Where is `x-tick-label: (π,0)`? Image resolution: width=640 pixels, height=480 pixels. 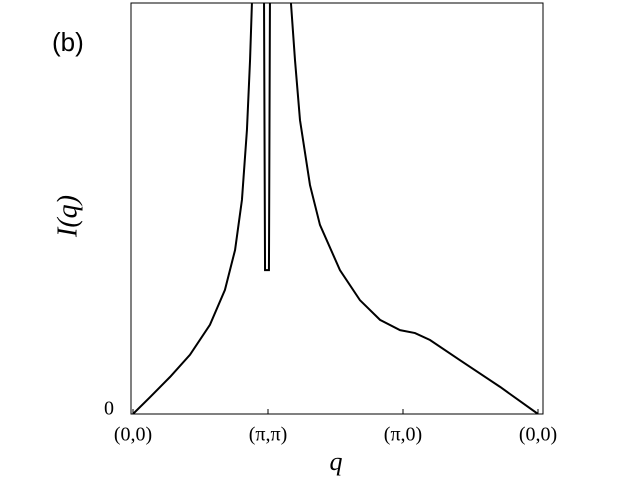 x-tick-label: (π,0) is located at coordinates (403, 435).